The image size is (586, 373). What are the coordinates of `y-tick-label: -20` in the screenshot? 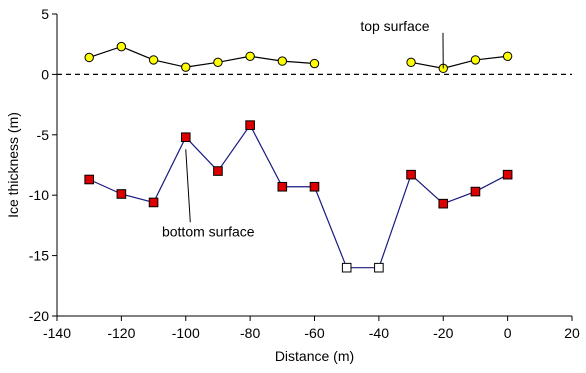 It's located at (39, 316).